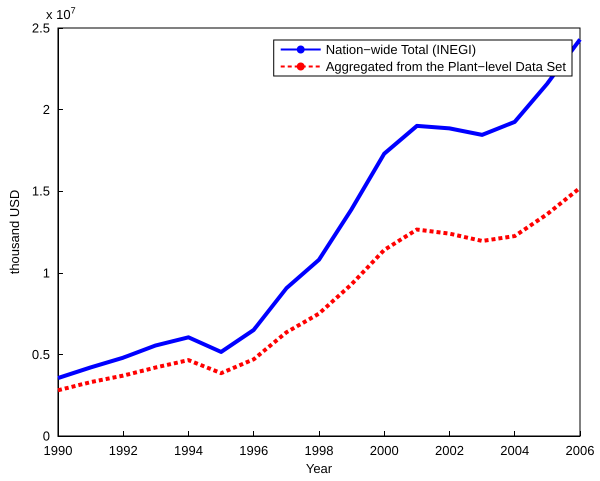 Image resolution: width=600 pixels, height=481 pixels. Describe the element at coordinates (58, 450) in the screenshot. I see `x-tick-label: 1990` at that location.